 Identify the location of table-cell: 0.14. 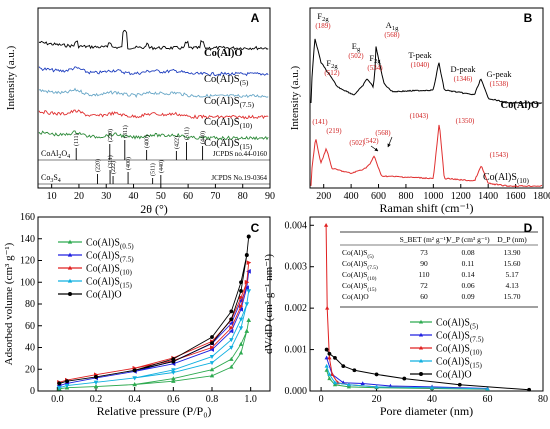
(467, 274).